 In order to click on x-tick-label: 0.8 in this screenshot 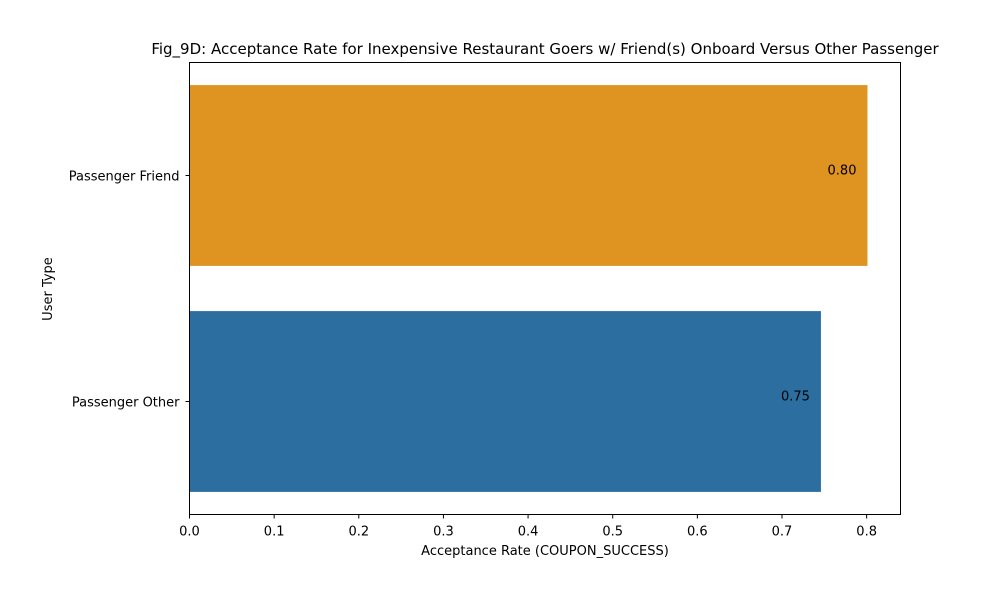, I will do `click(866, 532)`.